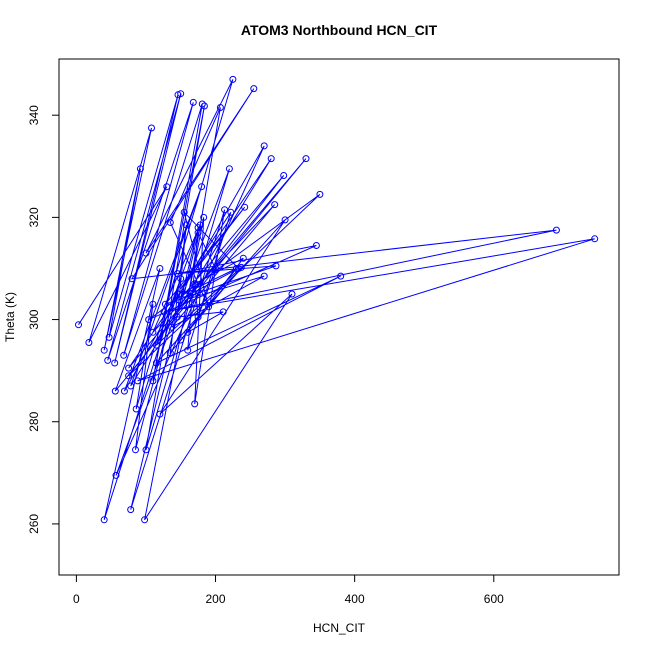 Image resolution: width=650 pixels, height=650 pixels. Describe the element at coordinates (494, 599) in the screenshot. I see `x-tick-label: 600` at that location.